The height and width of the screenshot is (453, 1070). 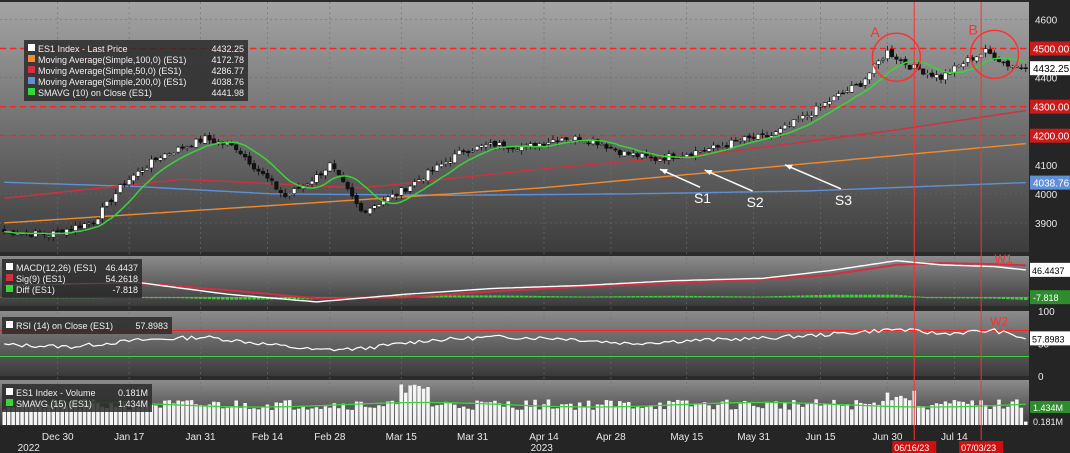 I want to click on price-tag-text: 4432.25, so click(x=1051, y=69).